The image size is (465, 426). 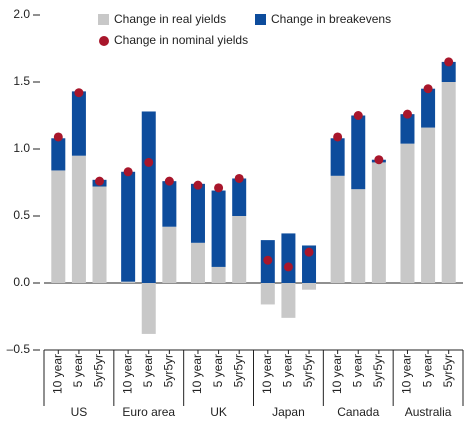 I want to click on group-label: Euro area, so click(x=148, y=412).